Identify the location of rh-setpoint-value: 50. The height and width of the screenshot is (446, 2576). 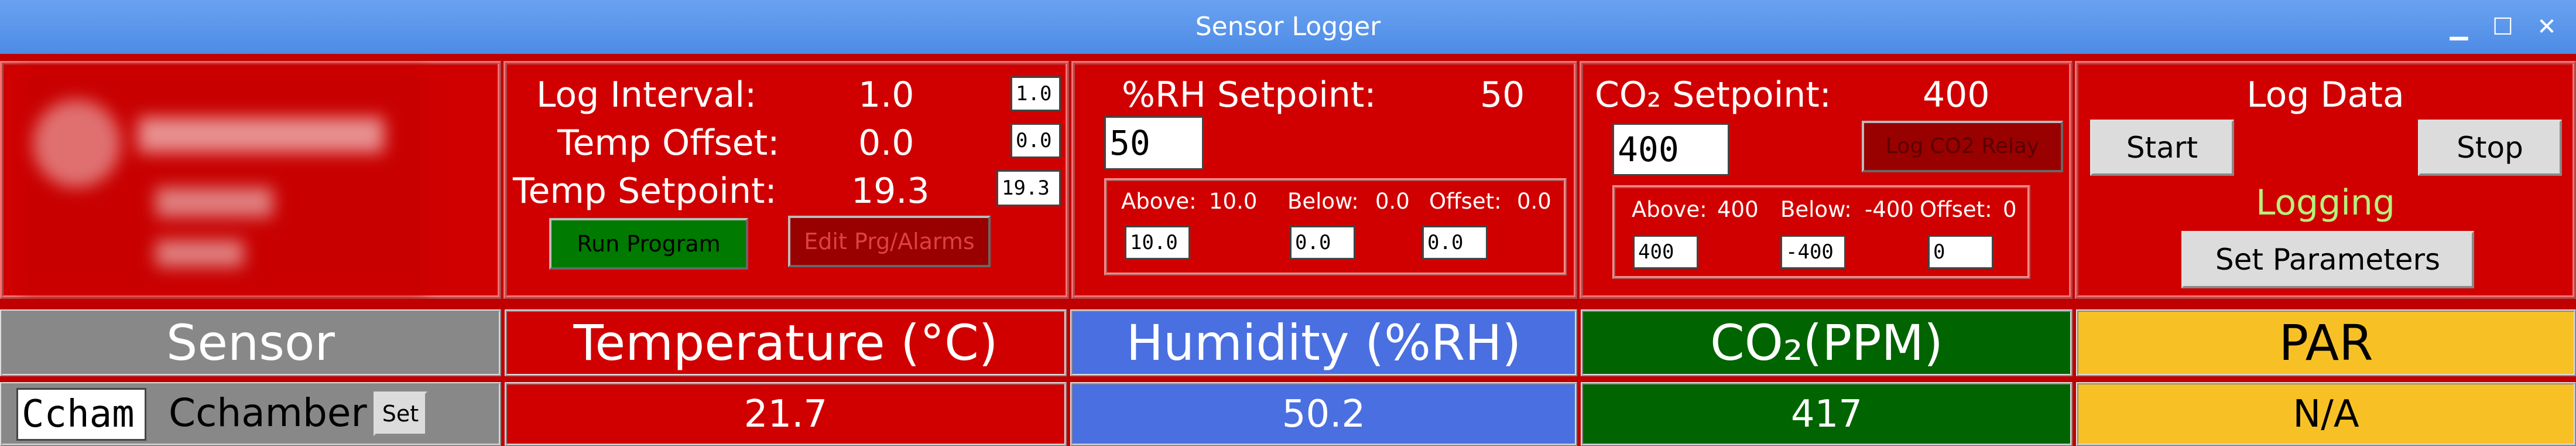
(1502, 94).